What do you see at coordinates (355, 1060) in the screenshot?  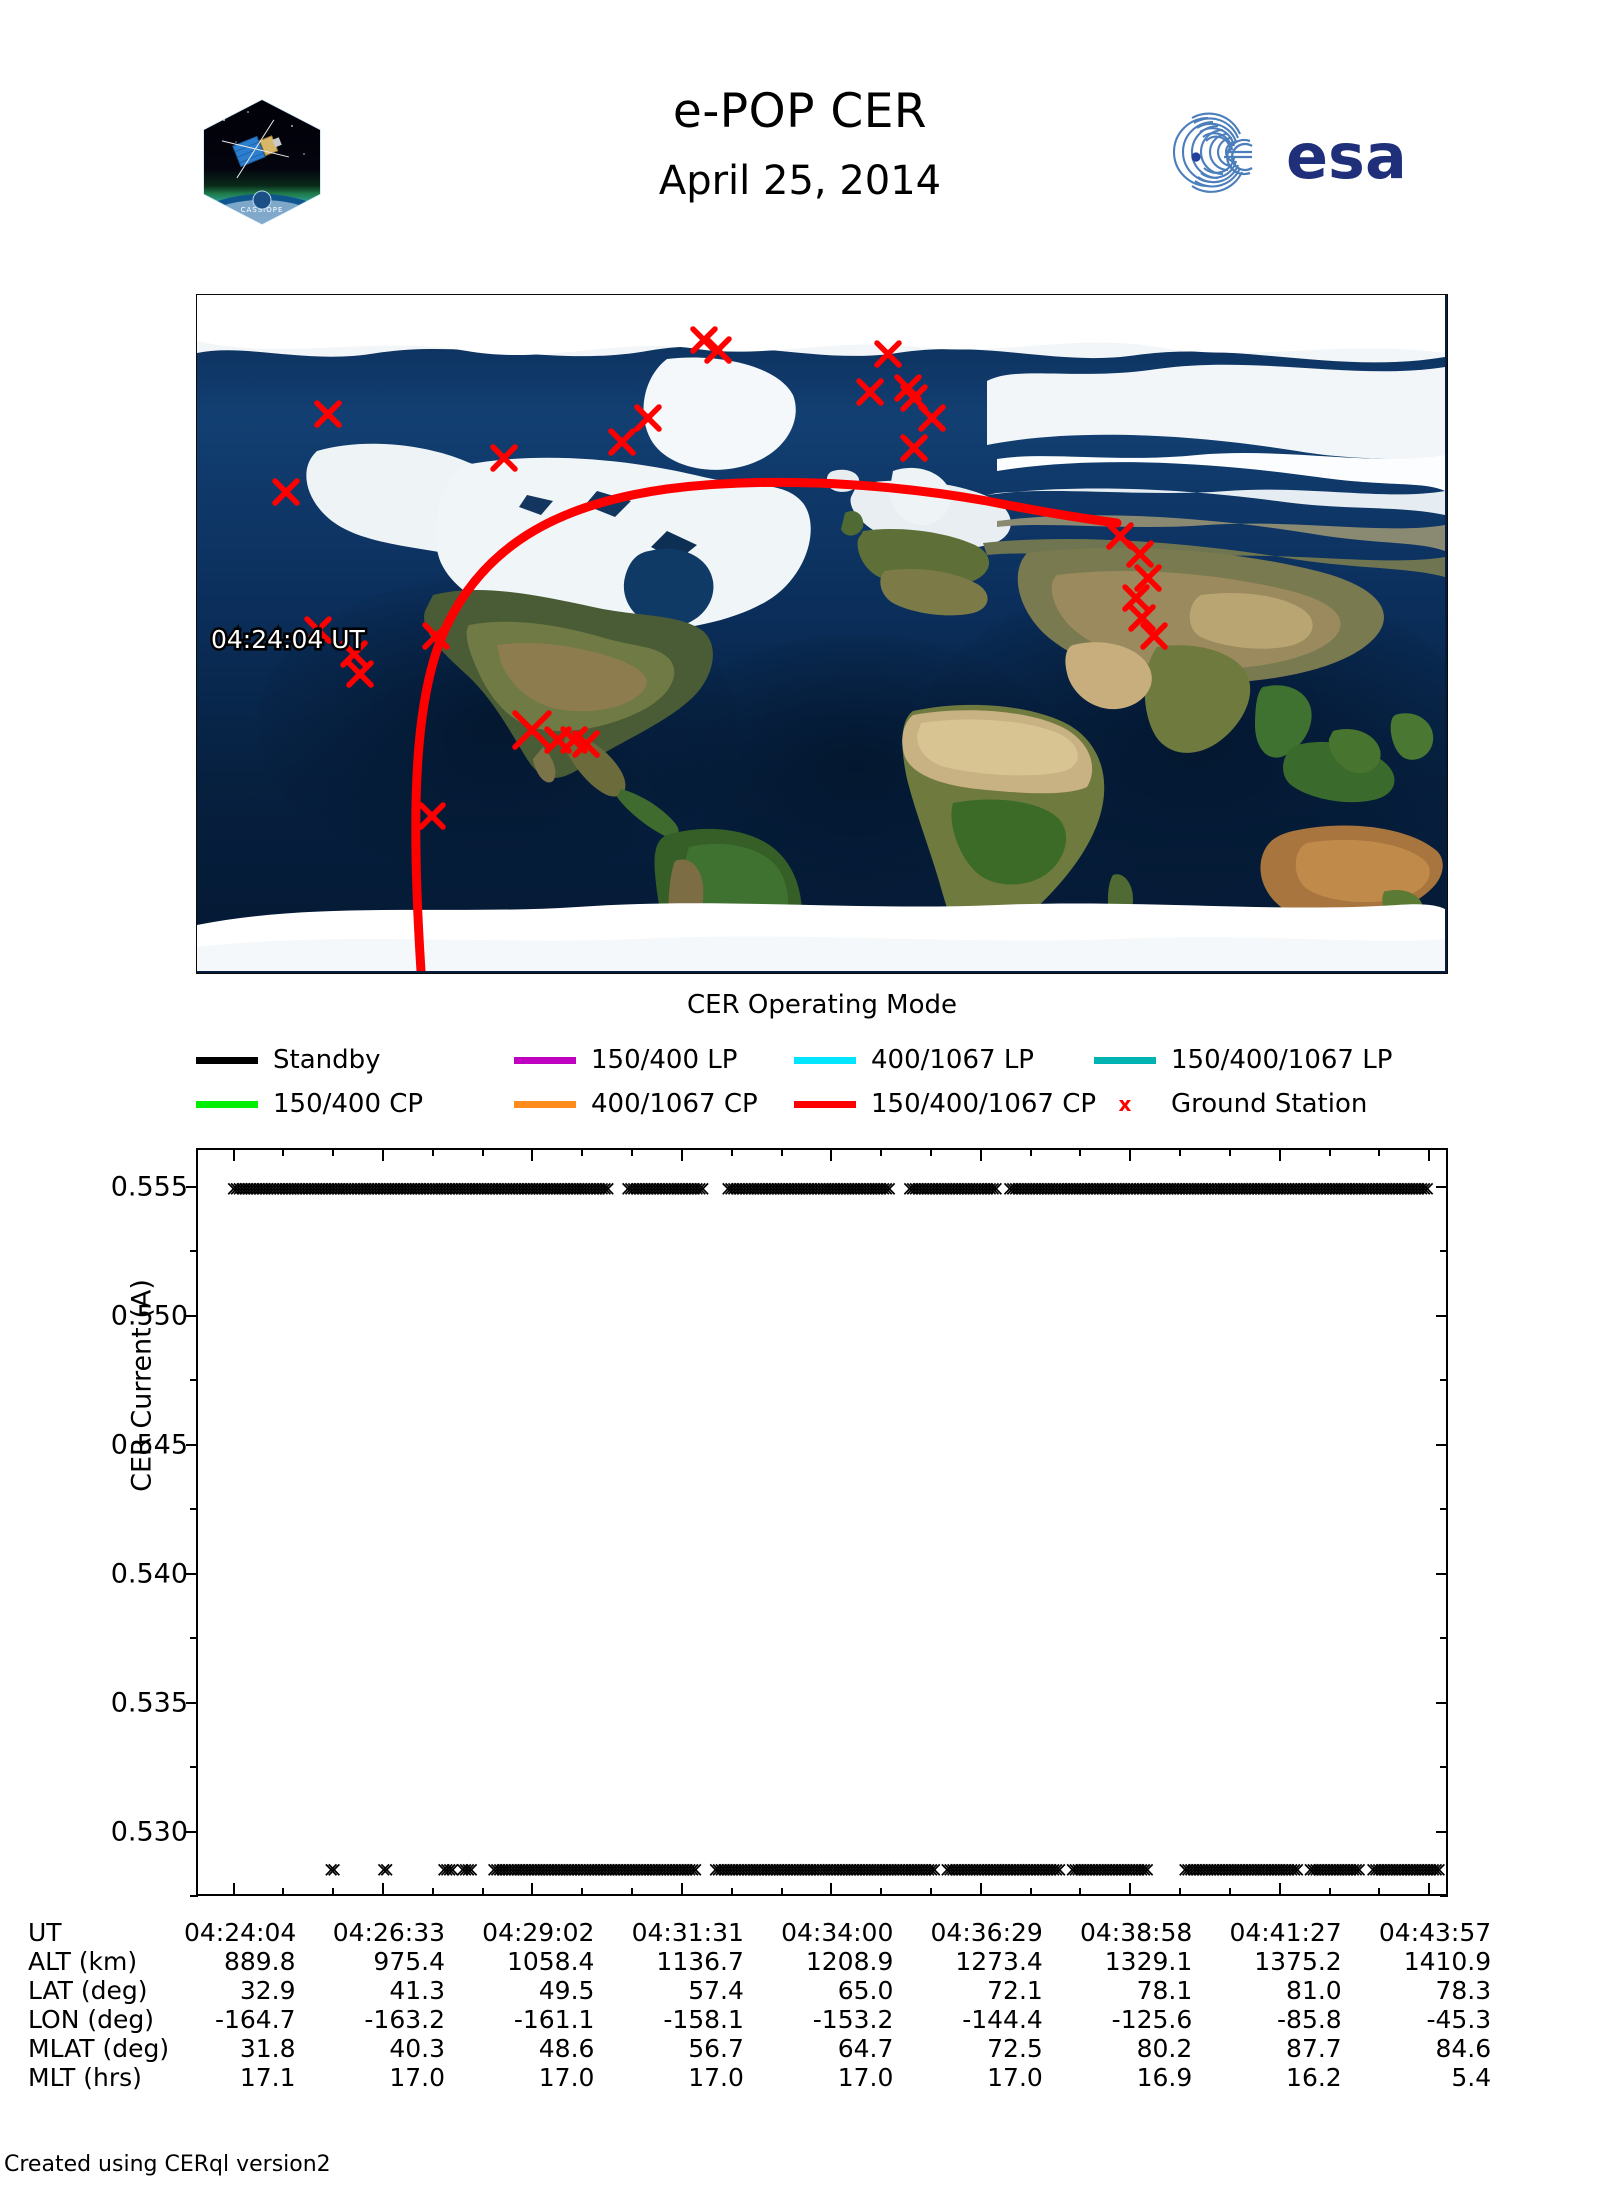 I see `legend-item-standby: Standby` at bounding box center [355, 1060].